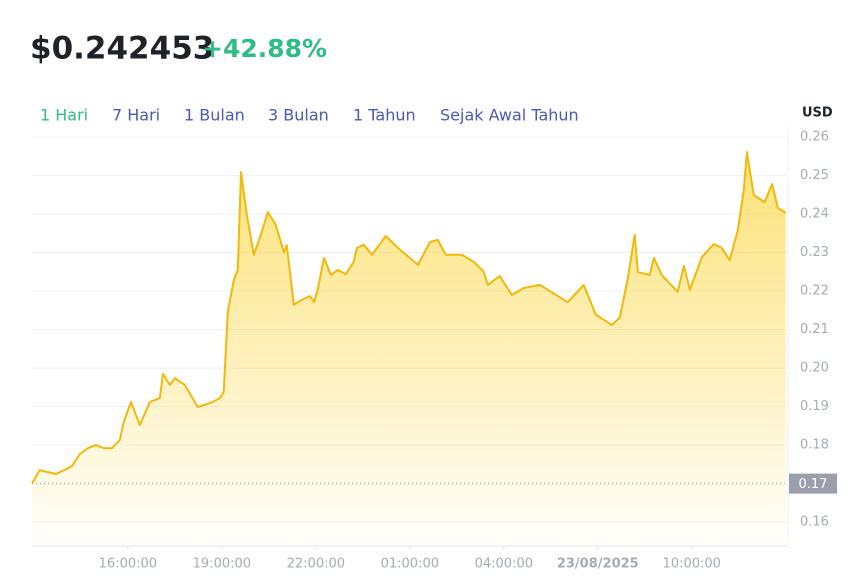 The image size is (847, 582). I want to click on y-tick-label: 0.18, so click(814, 445).